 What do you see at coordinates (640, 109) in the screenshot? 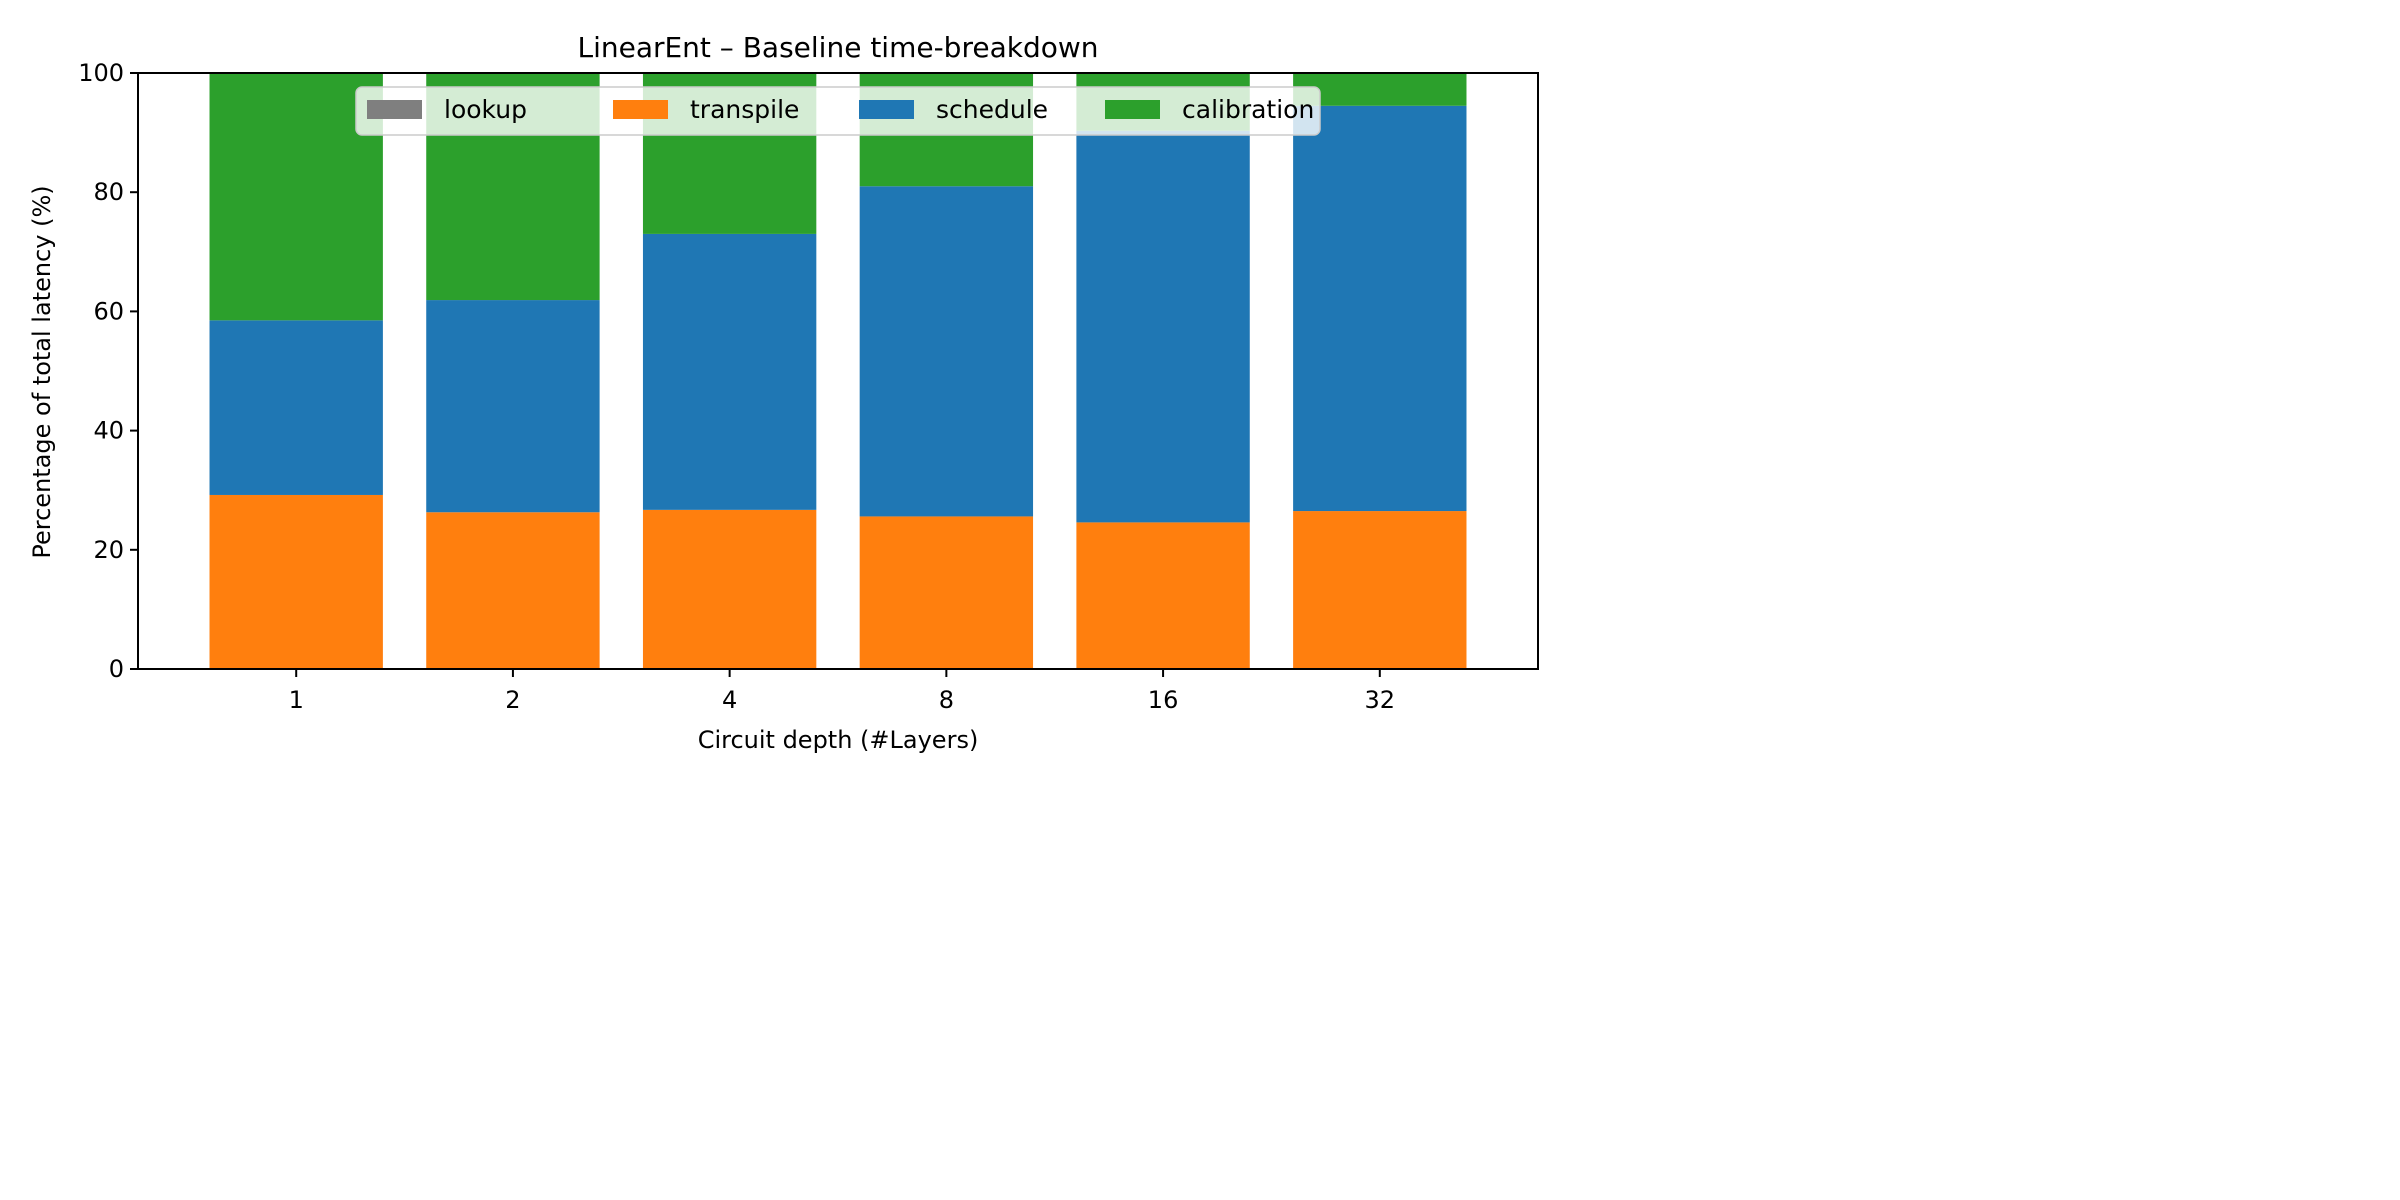
I see `legend-swatch-transpile` at bounding box center [640, 109].